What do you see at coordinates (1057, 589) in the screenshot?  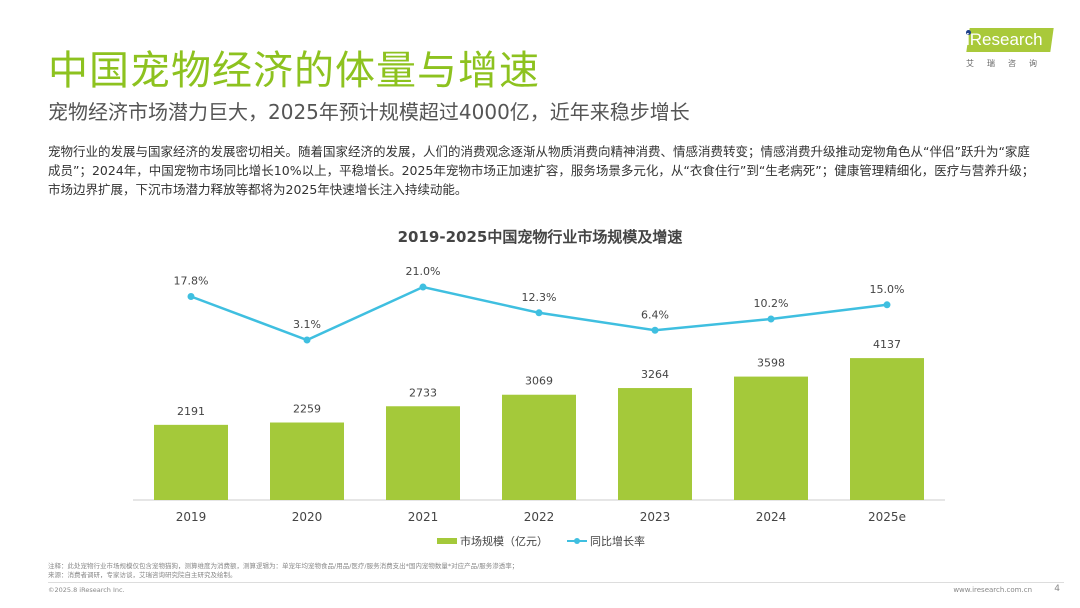 I see `page-number: 4` at bounding box center [1057, 589].